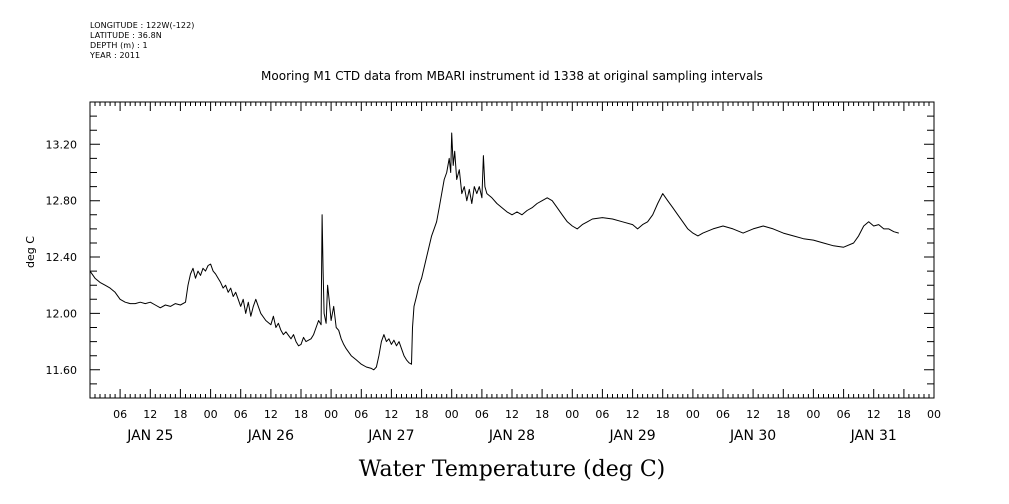 This screenshot has width=1009, height=504. Describe the element at coordinates (511, 436) in the screenshot. I see `x-day-label: JAN 28` at that location.